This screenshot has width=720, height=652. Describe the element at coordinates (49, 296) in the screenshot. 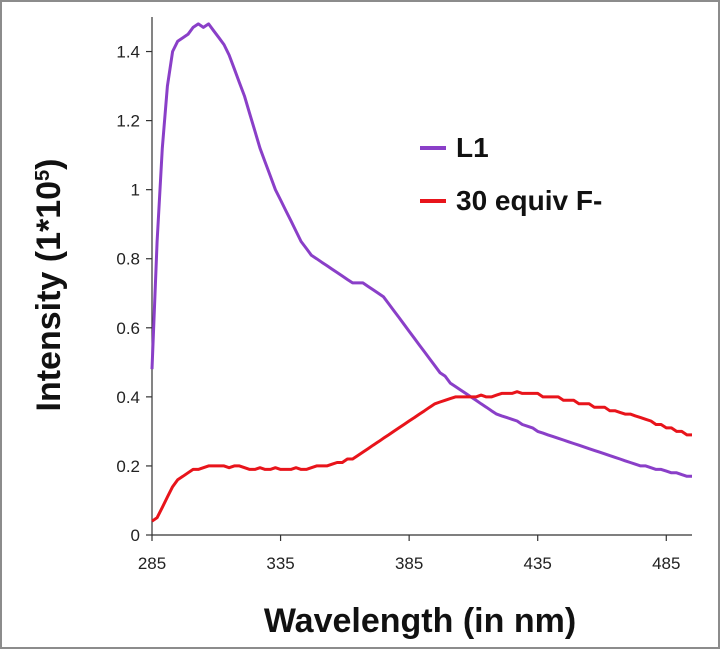

I see `y-axis-title-main: Intensity (1*10` at that location.